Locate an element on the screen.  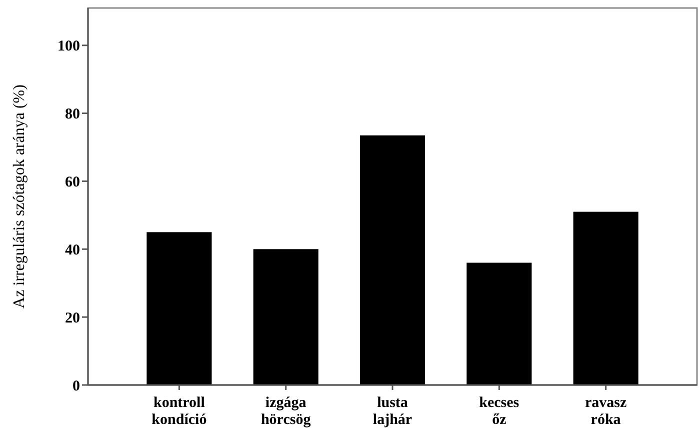
y-tick-label: 40 is located at coordinates (72, 250).